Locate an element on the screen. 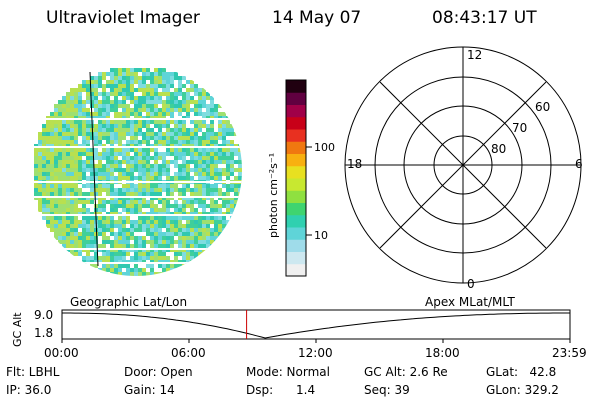 The height and width of the screenshot is (400, 600). colorbar-tick-10: 10 is located at coordinates (321, 235).